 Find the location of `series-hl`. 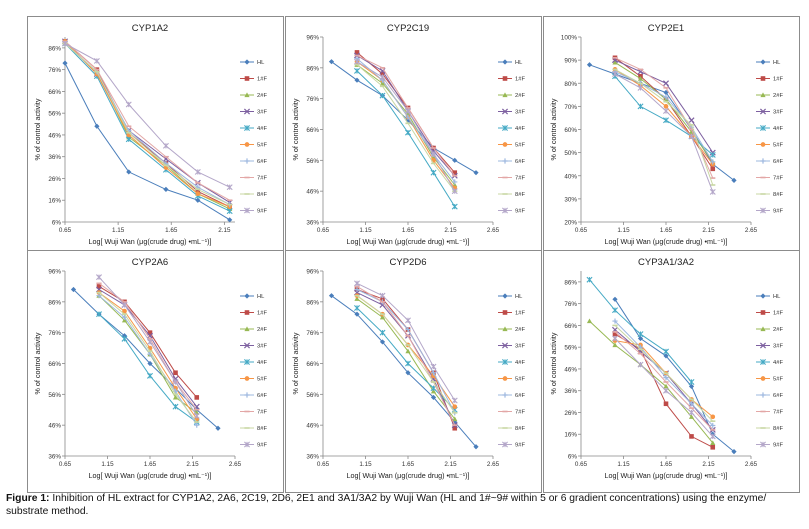

series-hl is located at coordinates (147, 141).